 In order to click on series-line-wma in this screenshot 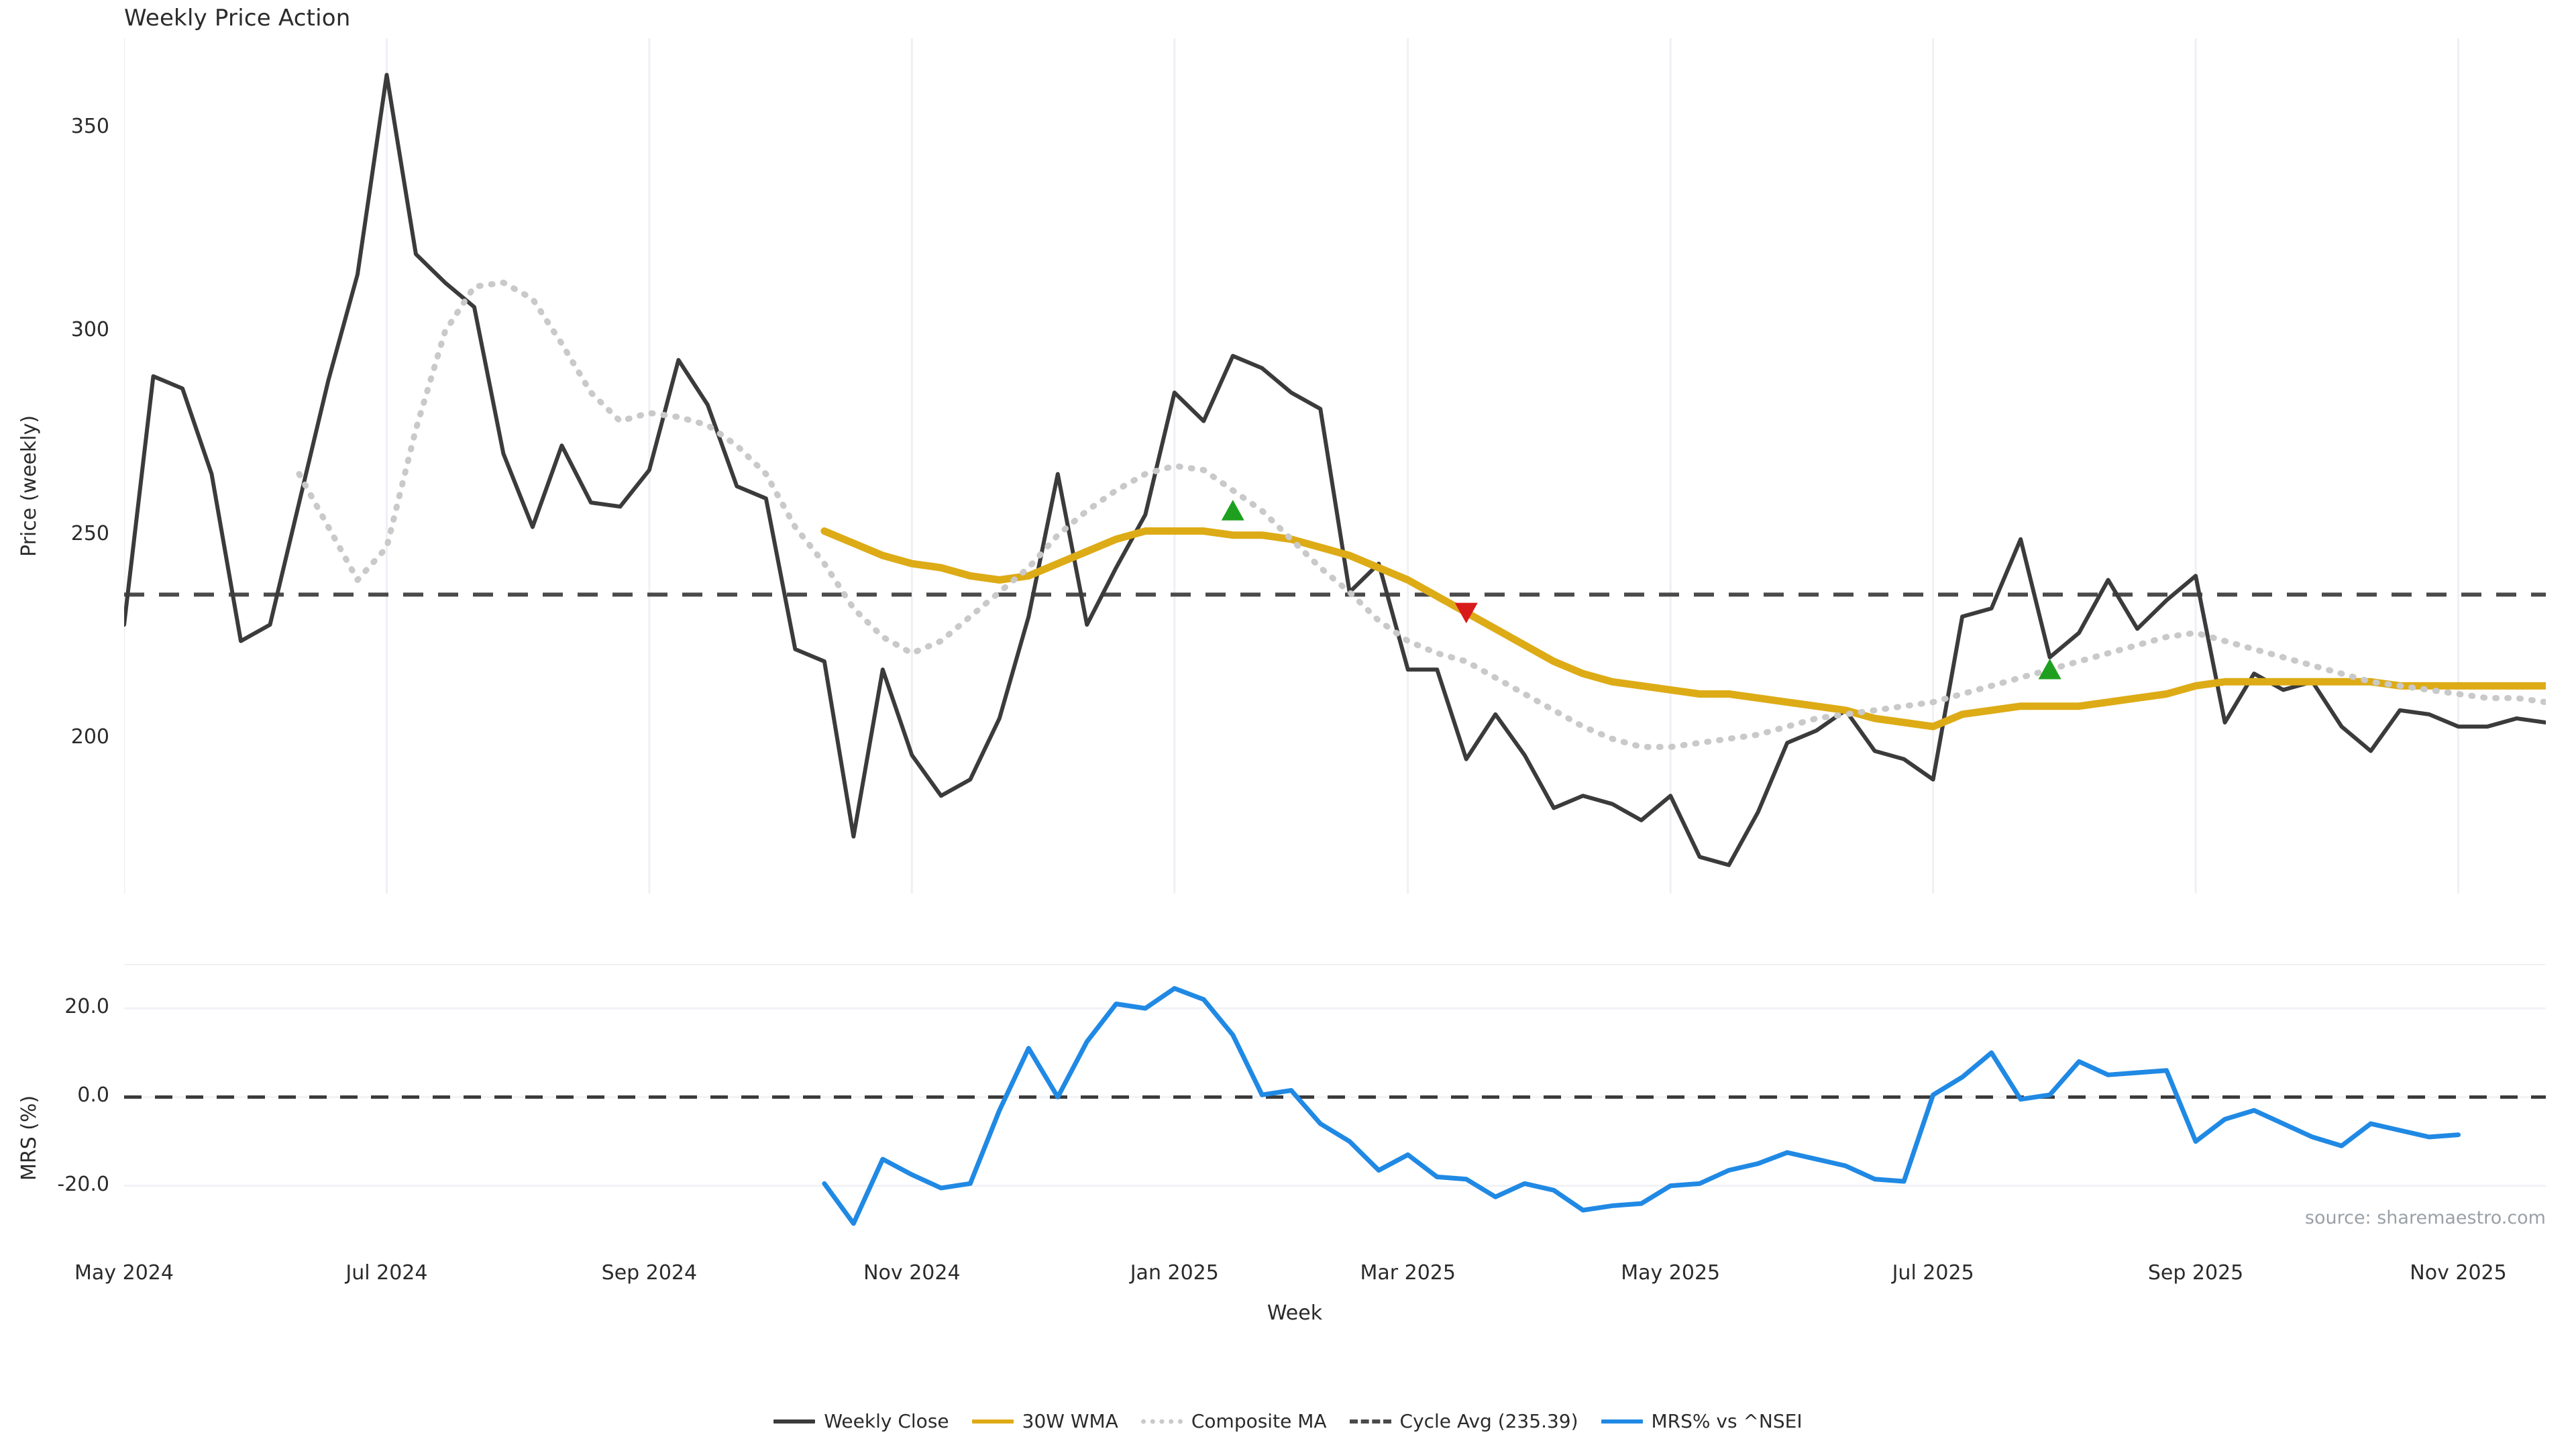, I will do `click(1683, 629)`.